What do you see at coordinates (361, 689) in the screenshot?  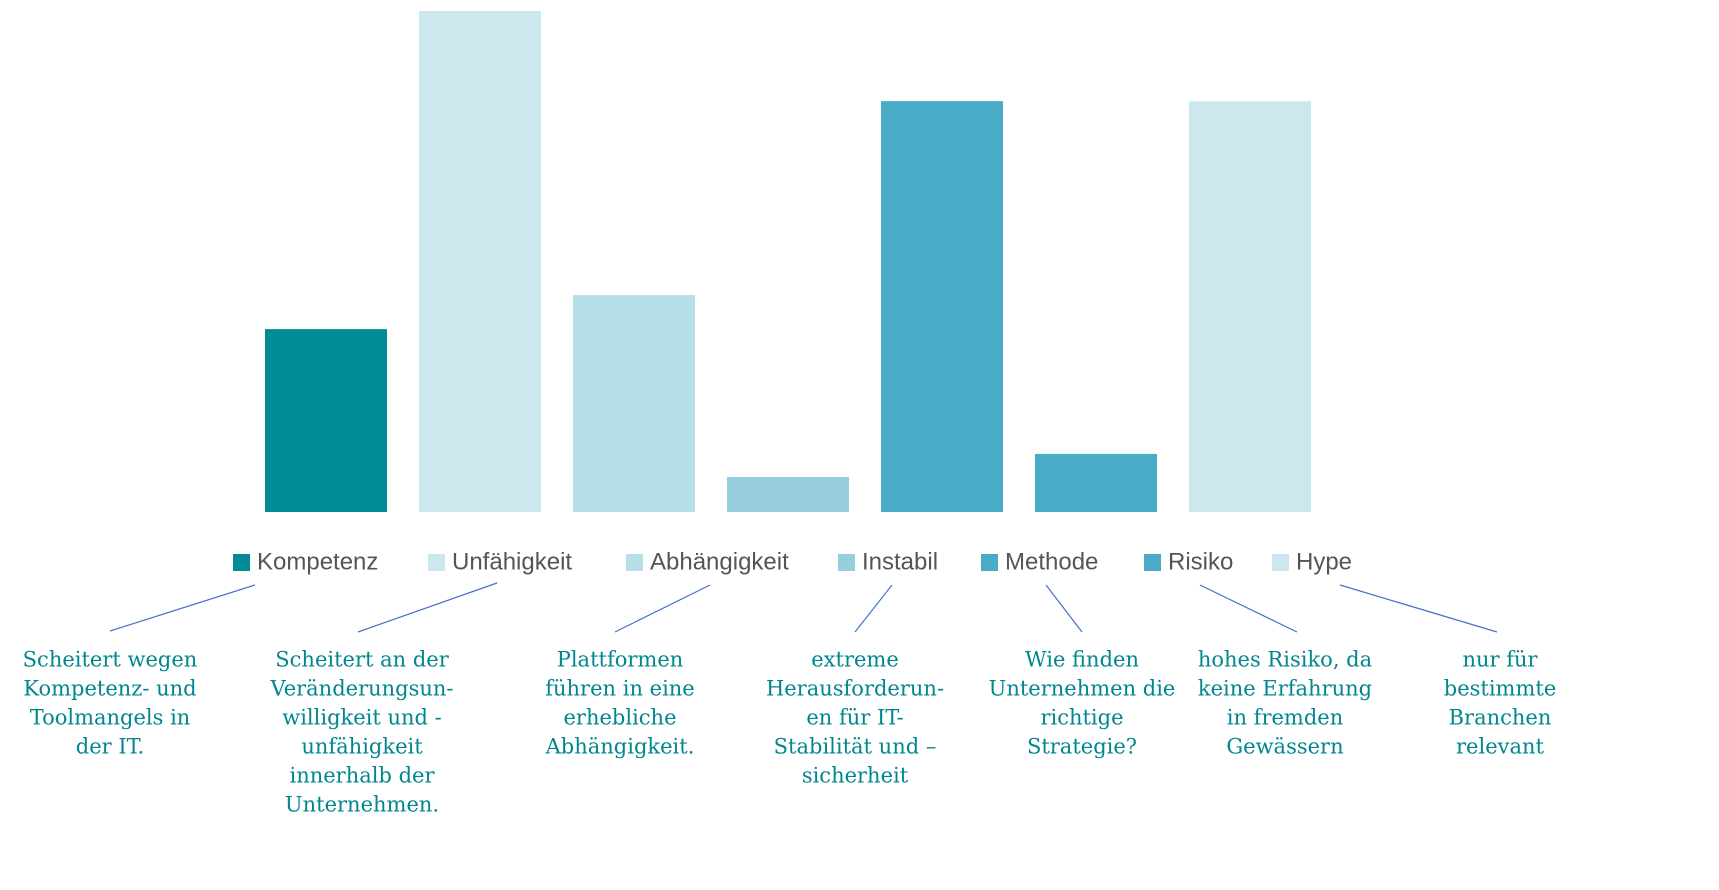 I see `annotation-line: Veränderungsun-` at bounding box center [361, 689].